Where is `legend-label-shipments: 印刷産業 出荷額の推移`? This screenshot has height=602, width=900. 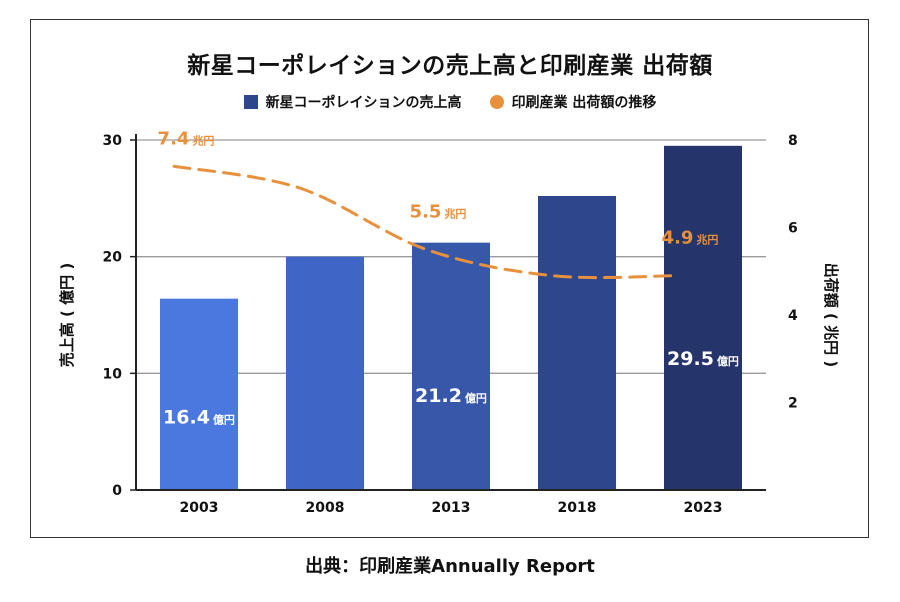
legend-label-shipments: 印刷産業 出荷額の推移 is located at coordinates (584, 103).